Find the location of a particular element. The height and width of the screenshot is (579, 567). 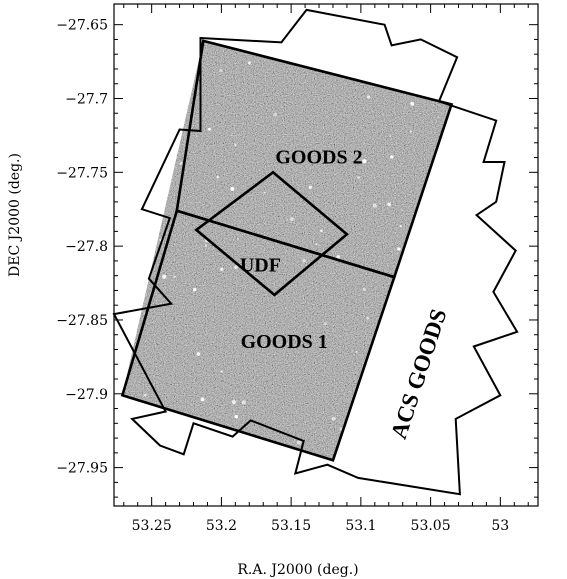

x-tick-label: 53.1 is located at coordinates (360, 526).